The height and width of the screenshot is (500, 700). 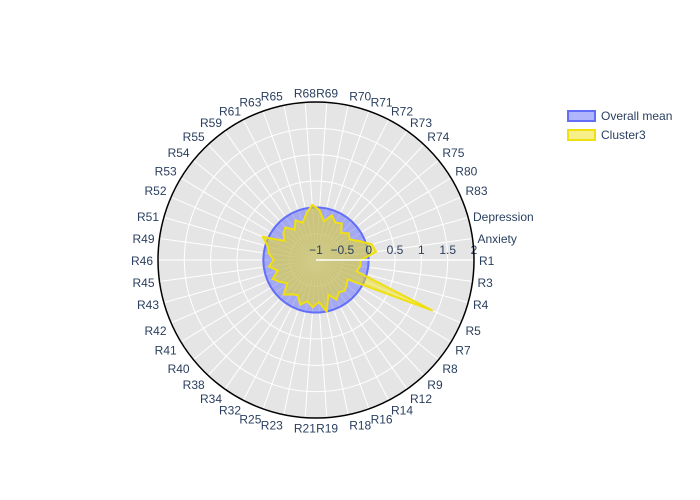 I want to click on angular-tick-label: R7, so click(x=463, y=351).